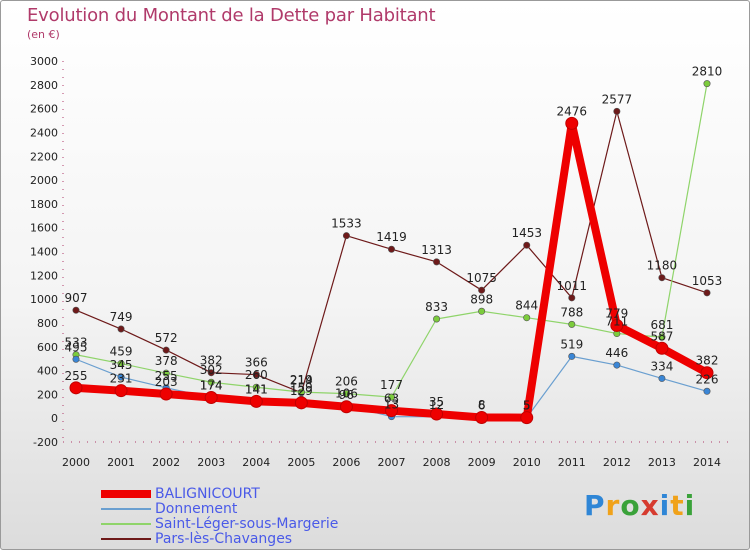 The height and width of the screenshot is (550, 750). I want to click on y-tick-label: 2600, so click(44, 109).